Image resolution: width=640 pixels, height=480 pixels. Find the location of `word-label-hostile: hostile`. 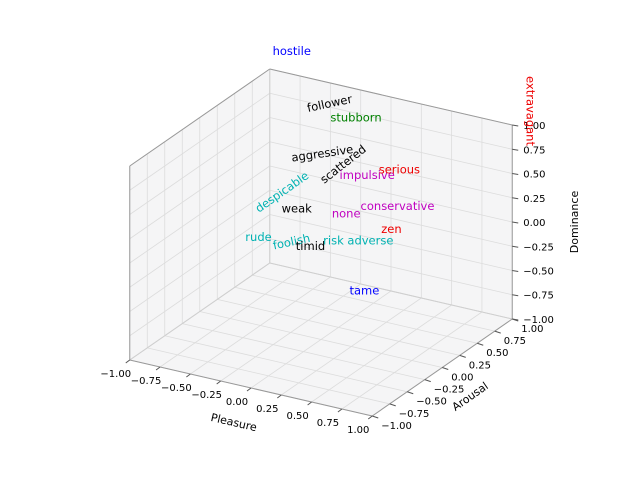

word-label-hostile: hostile is located at coordinates (292, 51).